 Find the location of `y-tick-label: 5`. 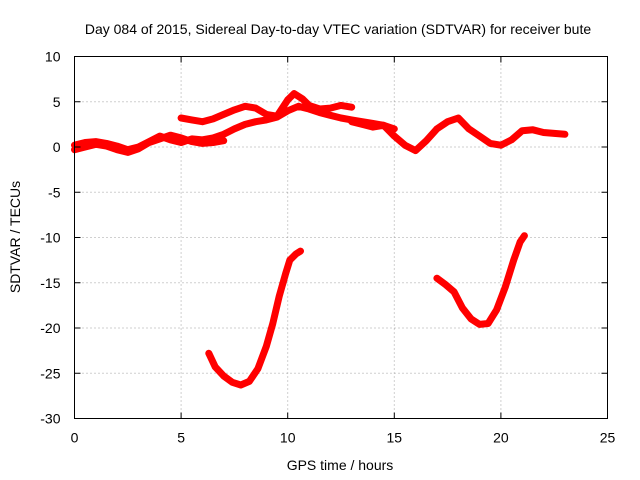

y-tick-label: 5 is located at coordinates (57, 102).